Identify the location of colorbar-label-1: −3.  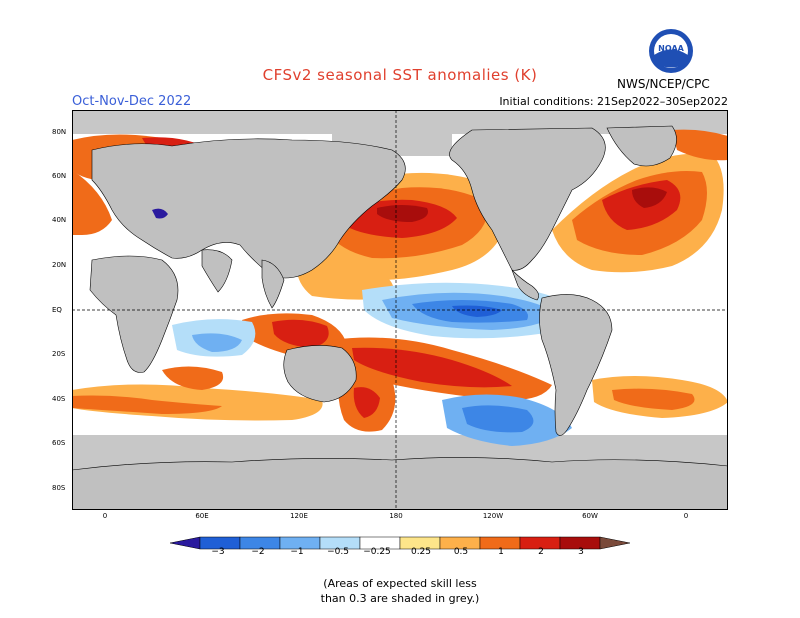
(218, 552).